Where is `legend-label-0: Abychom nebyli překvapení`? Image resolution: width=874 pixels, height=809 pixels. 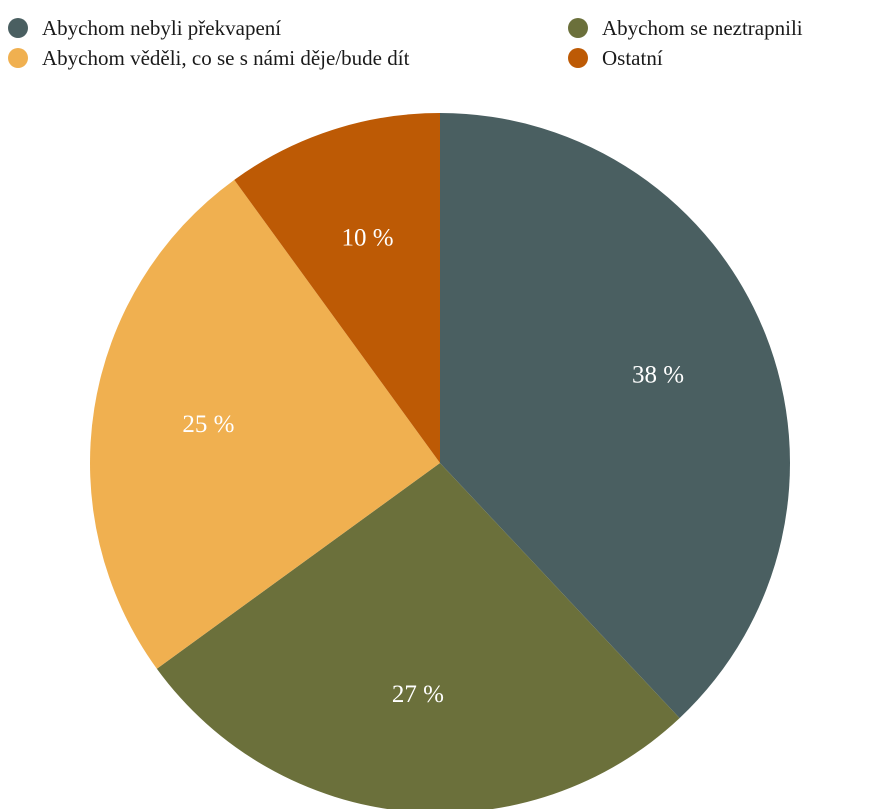 legend-label-0: Abychom nebyli překvapení is located at coordinates (162, 27).